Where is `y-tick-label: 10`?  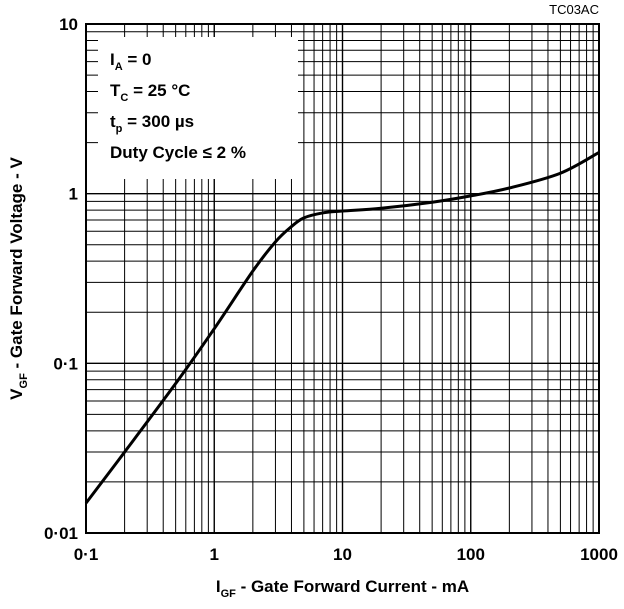
y-tick-label: 10 is located at coordinates (68, 24).